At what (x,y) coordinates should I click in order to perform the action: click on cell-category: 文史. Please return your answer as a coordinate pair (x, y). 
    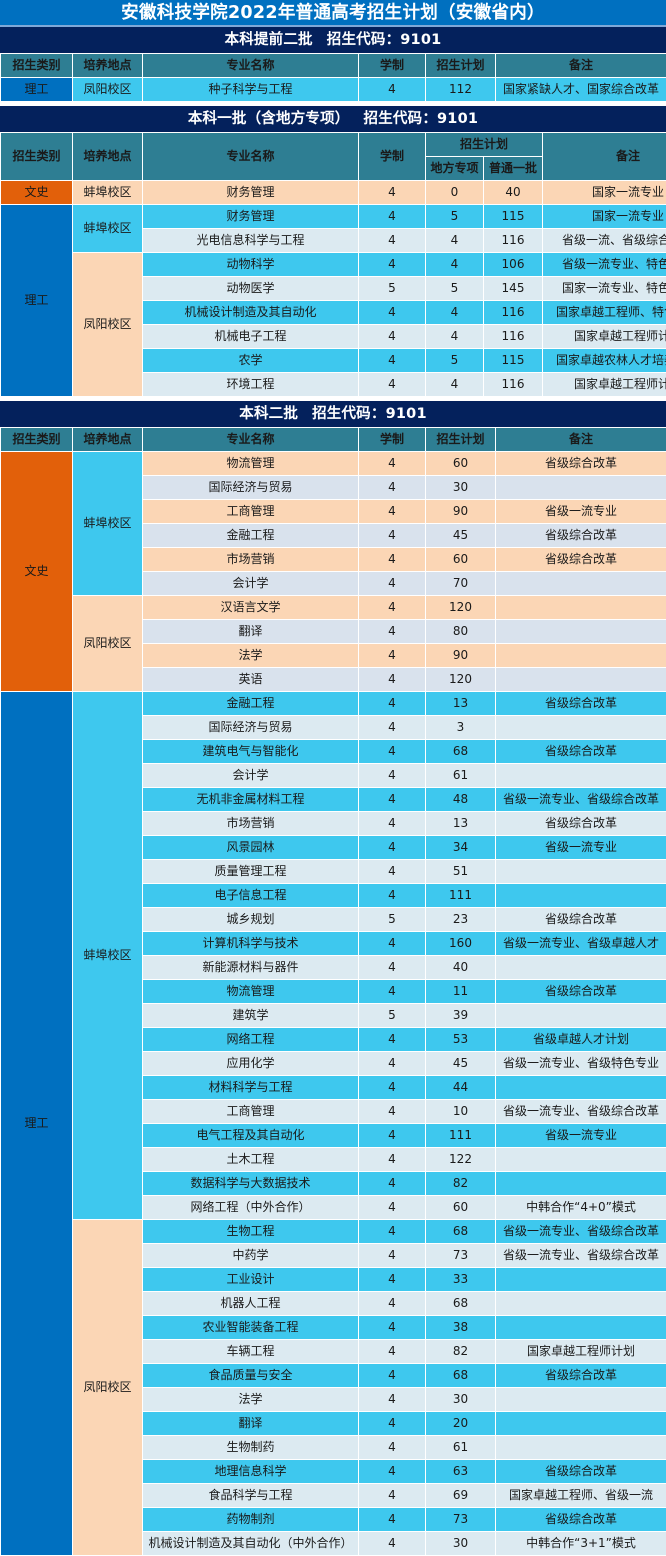
    Looking at the image, I should click on (37, 572).